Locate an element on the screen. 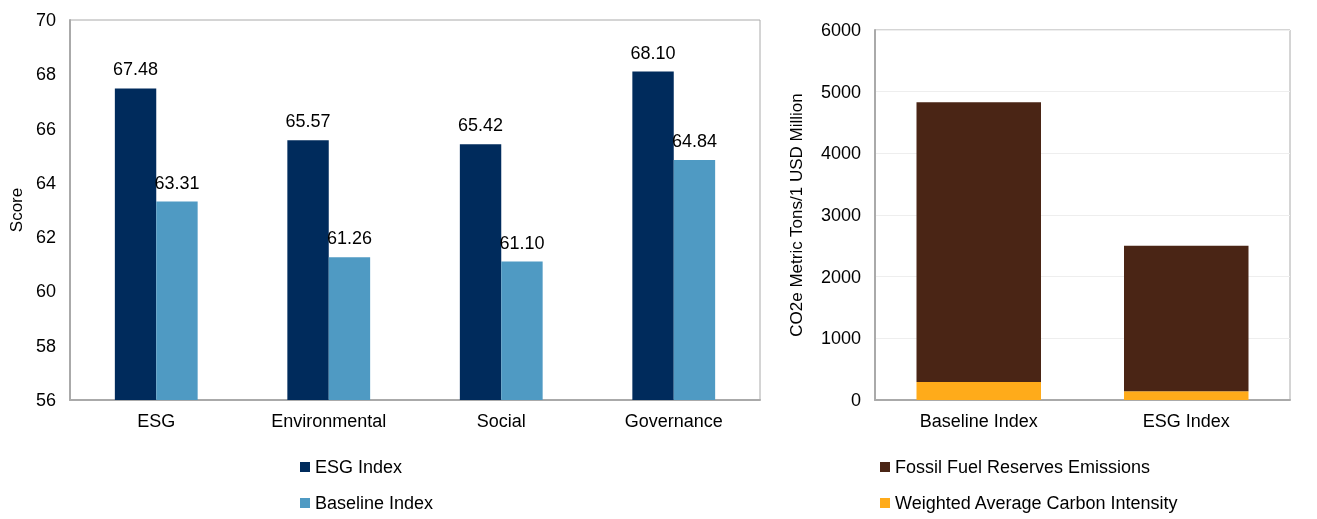 The width and height of the screenshot is (1317, 519). y-tick-label: 2000 is located at coordinates (840, 276).